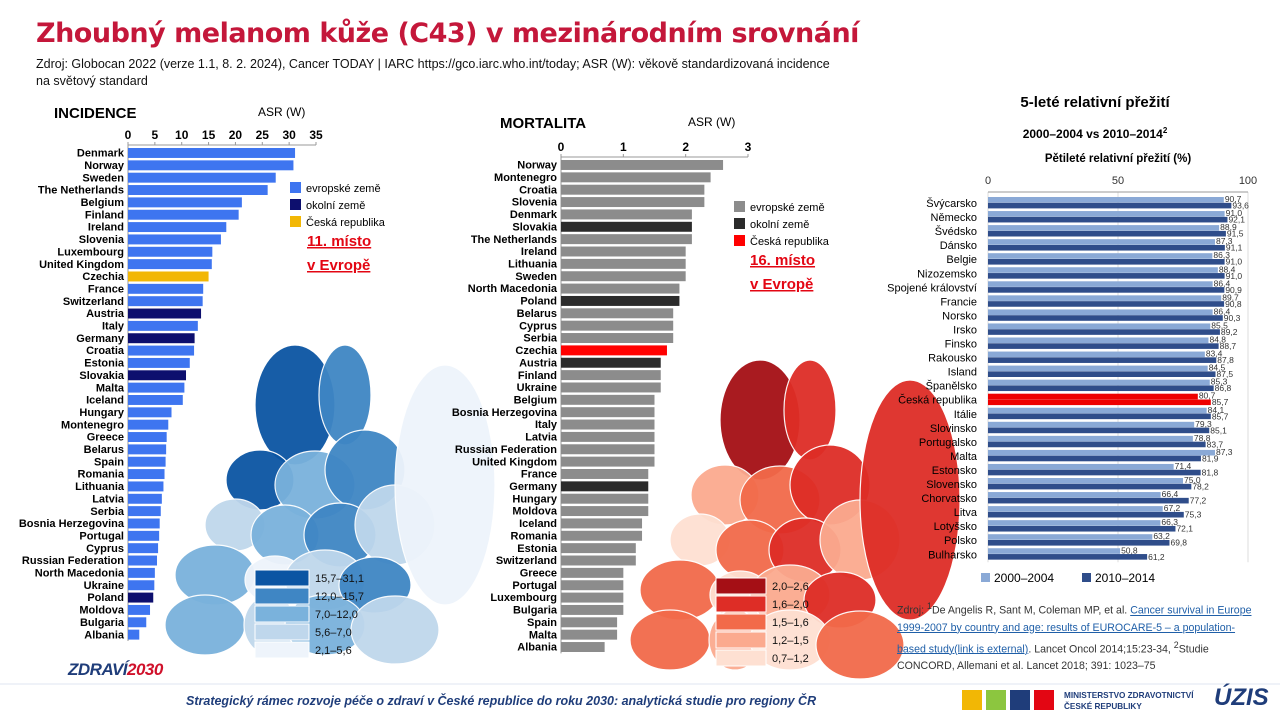 The width and height of the screenshot is (1280, 720). Describe the element at coordinates (533, 487) in the screenshot. I see `mortality-category-label: Germany` at that location.